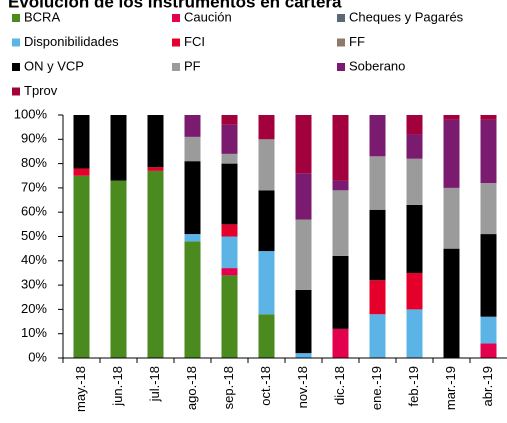 The height and width of the screenshot is (423, 507). Describe the element at coordinates (34, 308) in the screenshot. I see `y-tick-label: 20%` at that location.